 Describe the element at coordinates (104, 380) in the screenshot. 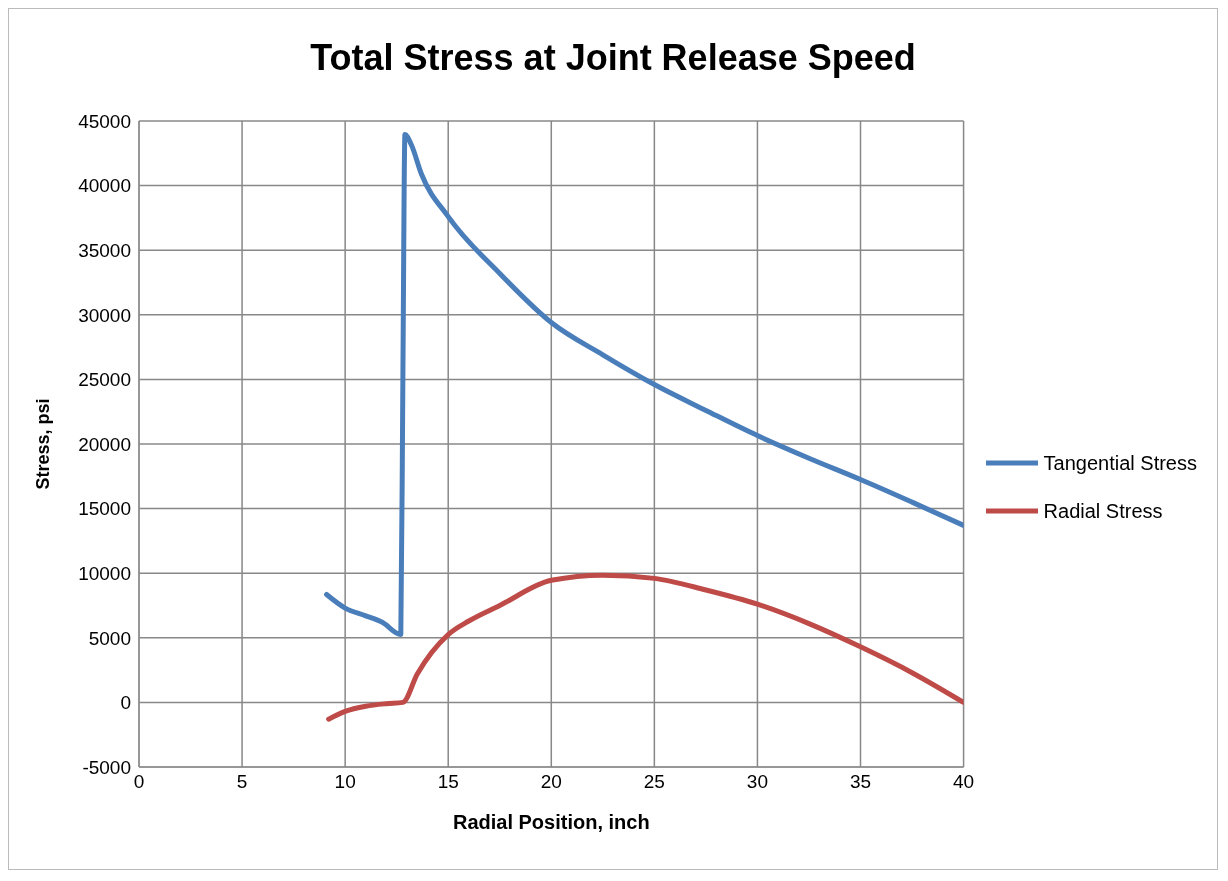

I see `y-tick-label: 25000` at that location.